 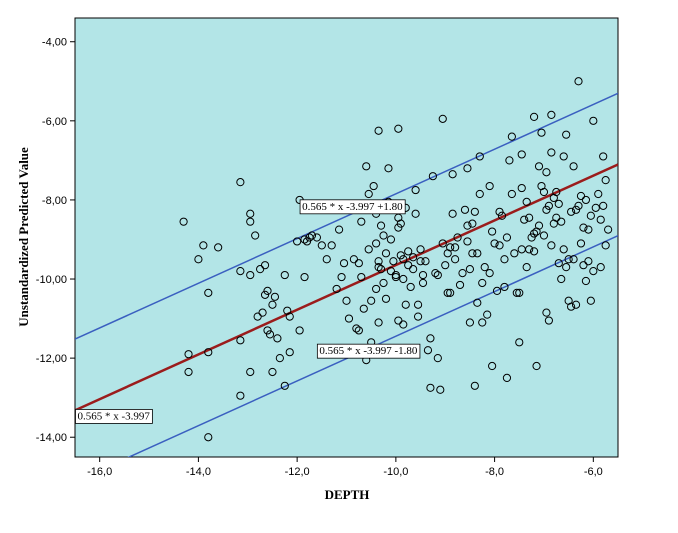 What do you see at coordinates (51, 280) in the screenshot?
I see `y-tick-label: -10,00` at bounding box center [51, 280].